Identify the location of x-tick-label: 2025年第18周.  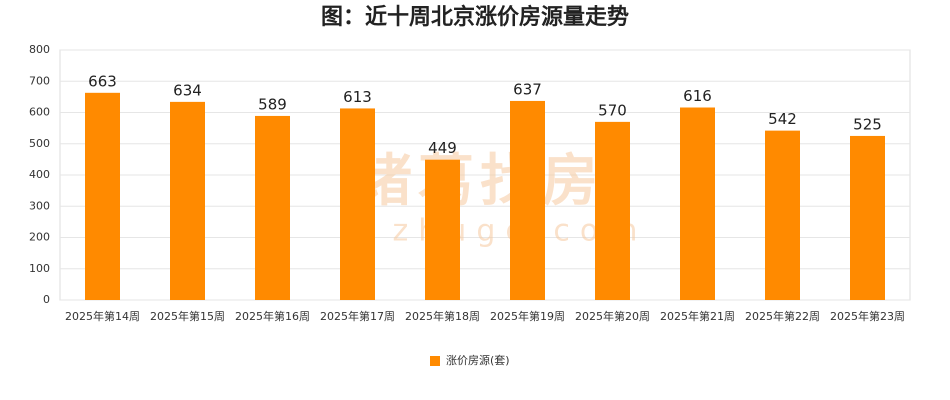
(442, 316).